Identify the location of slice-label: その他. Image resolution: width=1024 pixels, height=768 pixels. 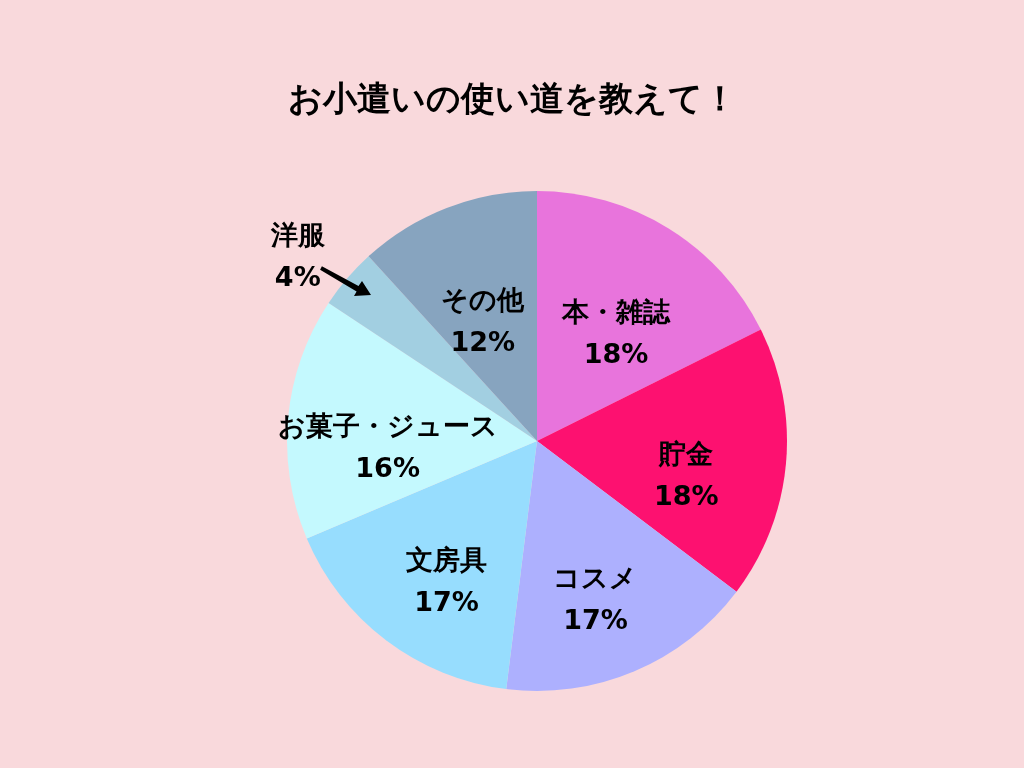
(483, 300).